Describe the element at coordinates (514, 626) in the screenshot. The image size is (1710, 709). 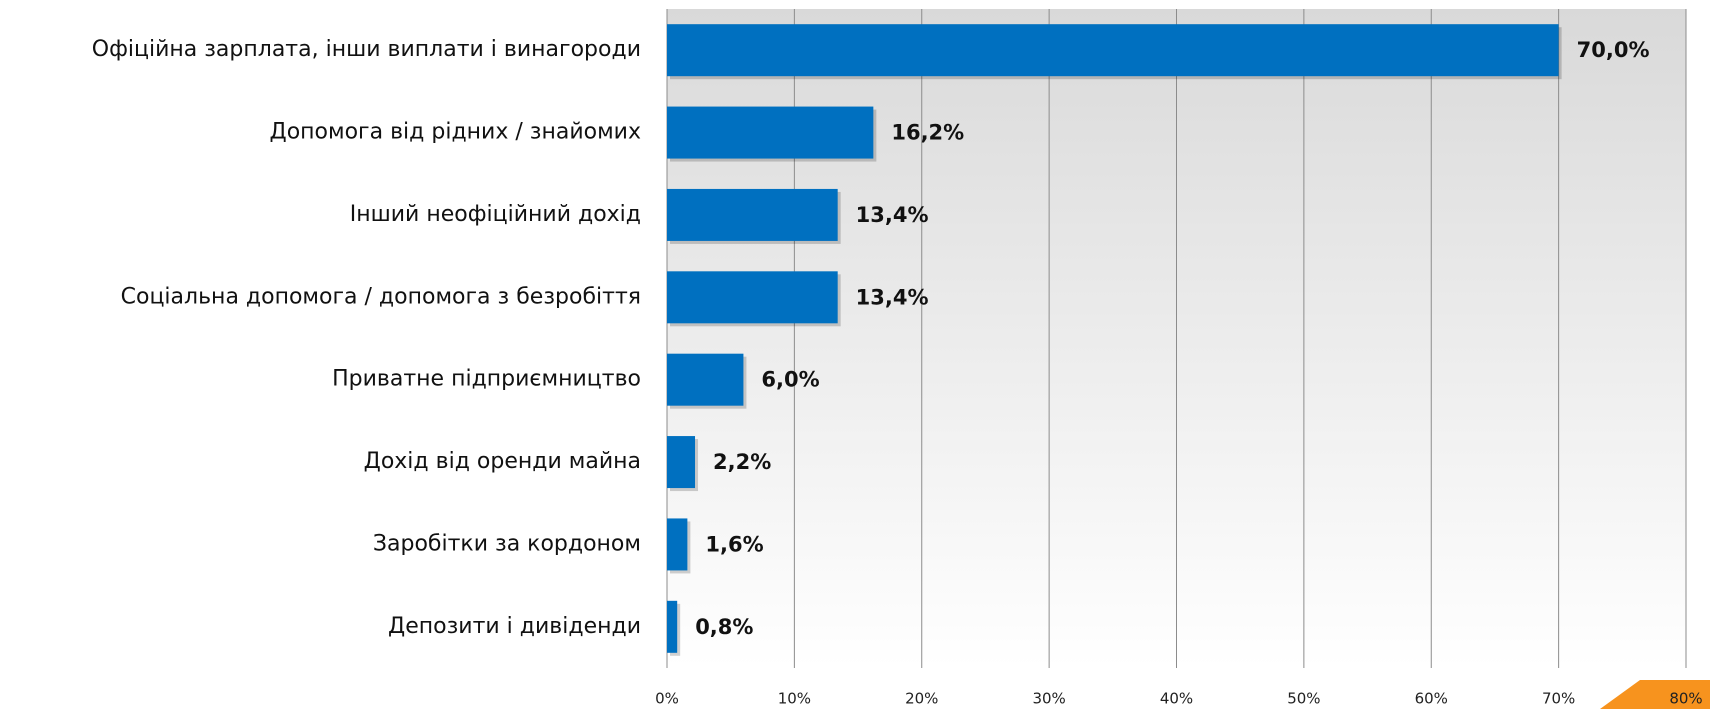
I see `category-label: Депозити і дивіденди` at that location.